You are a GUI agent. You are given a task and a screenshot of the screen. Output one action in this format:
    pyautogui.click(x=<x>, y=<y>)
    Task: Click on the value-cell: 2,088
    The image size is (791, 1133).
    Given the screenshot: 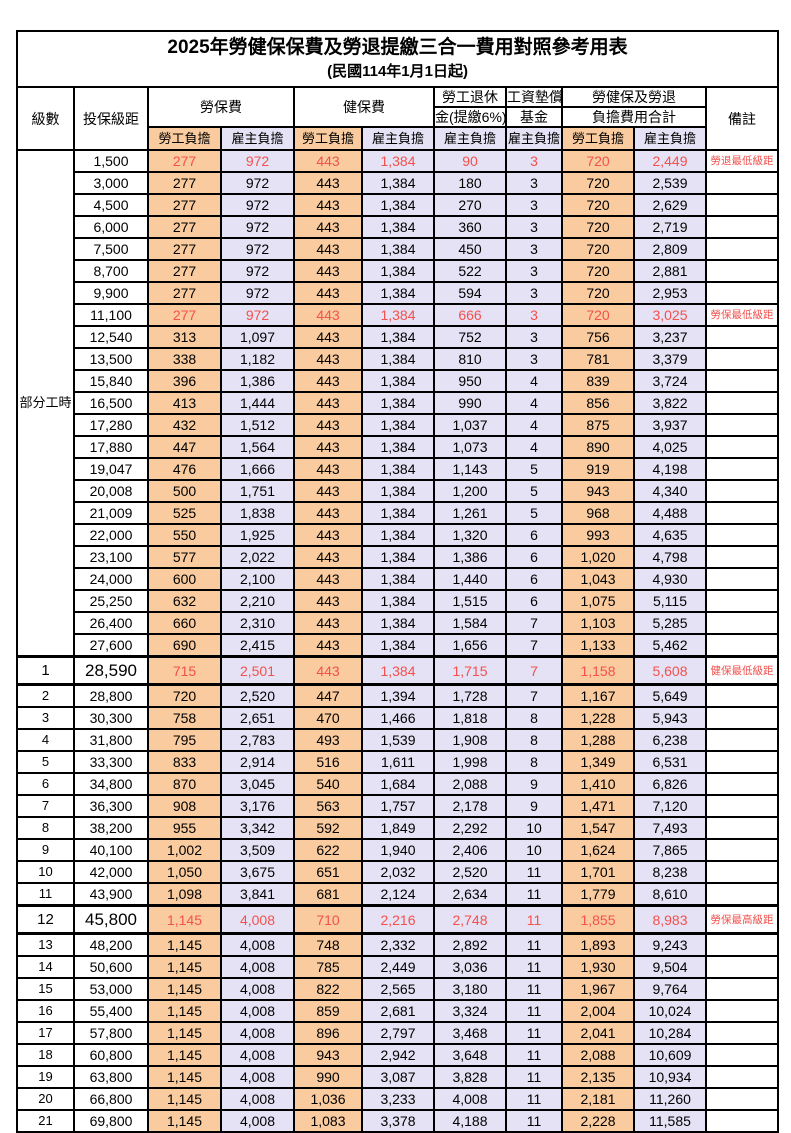 What is the action you would take?
    pyautogui.click(x=598, y=1055)
    